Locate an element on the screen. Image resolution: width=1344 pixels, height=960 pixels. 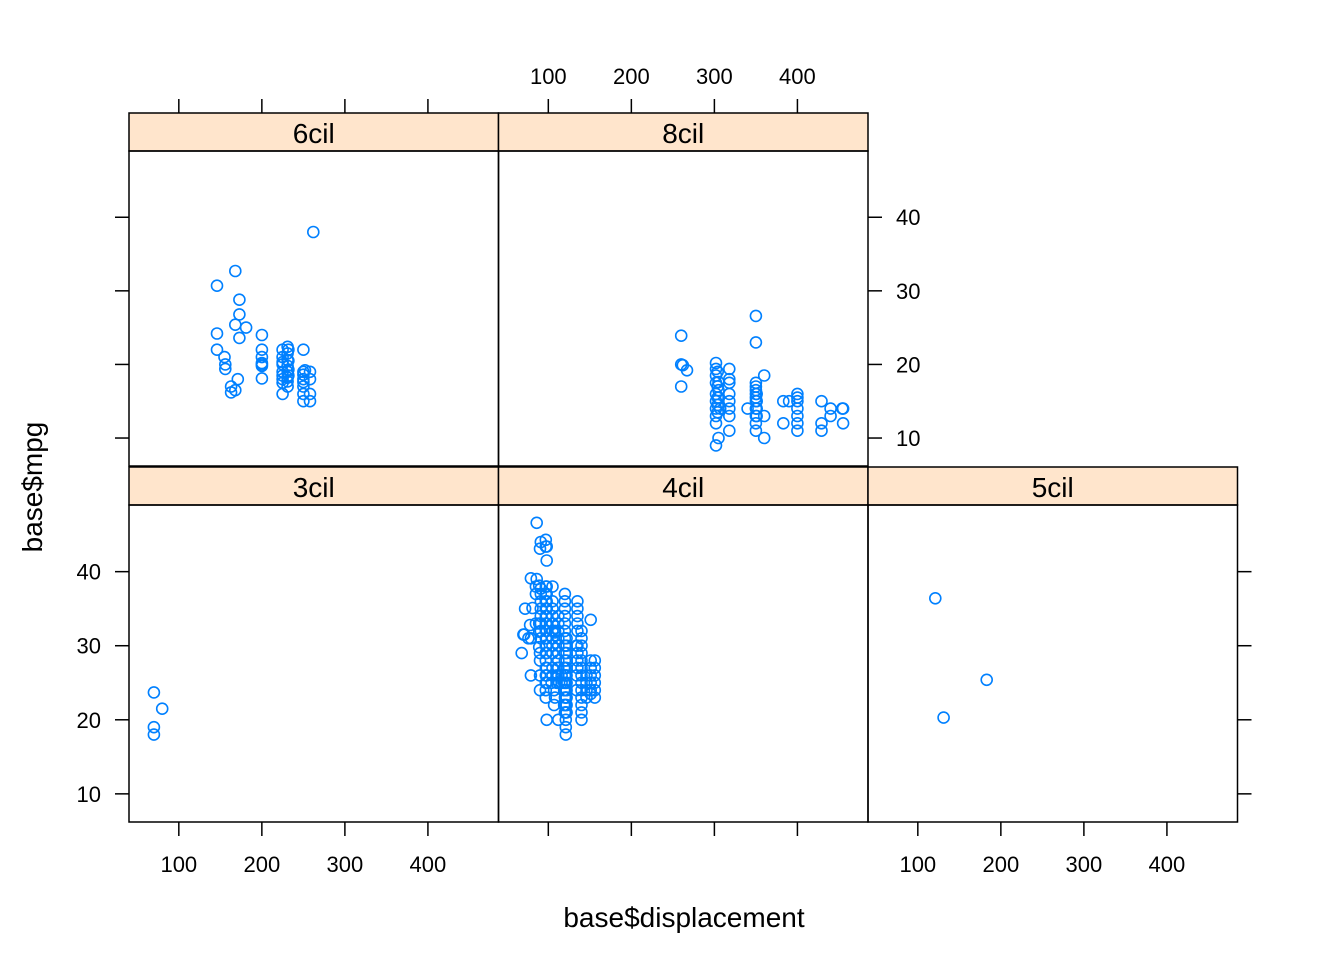
strip-label: 5cil is located at coordinates (1053, 487).